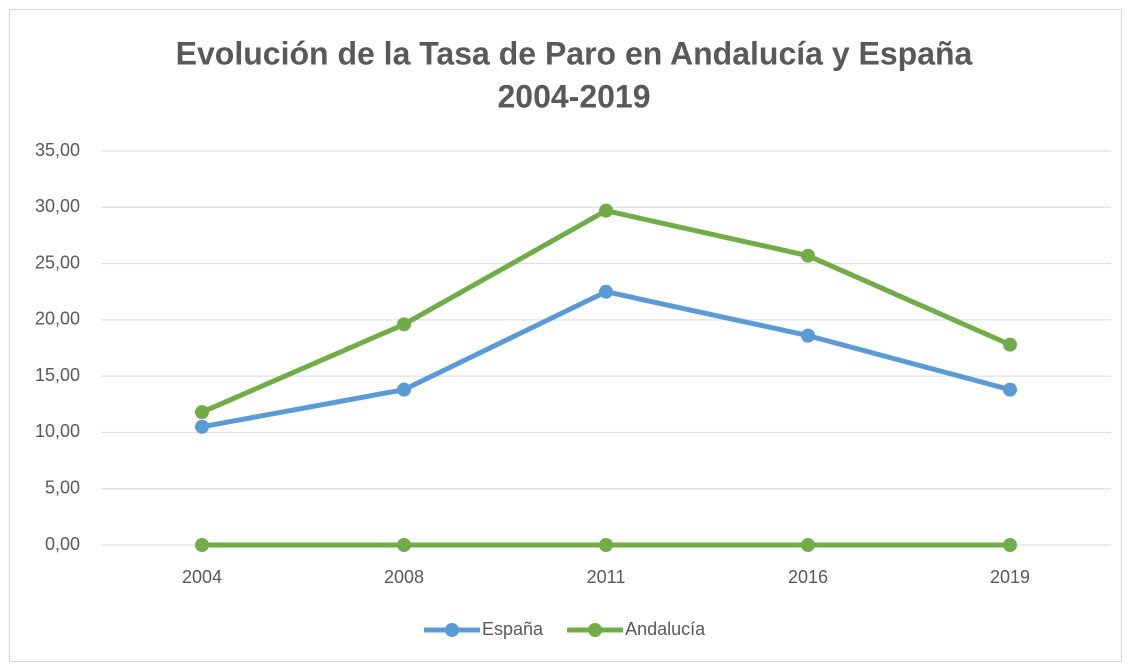 The image size is (1132, 664). What do you see at coordinates (62, 487) in the screenshot?
I see `y-tick-label: 5,00` at bounding box center [62, 487].